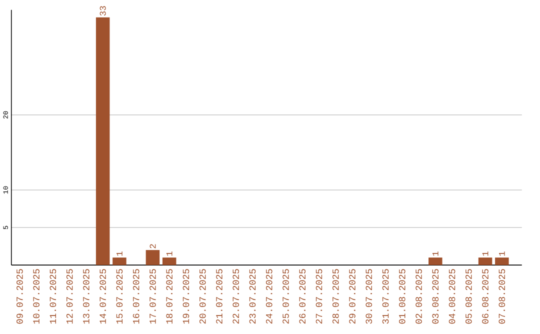  Describe the element at coordinates (236, 296) in the screenshot. I see `x-tick-label: 22.07.2025` at that location.